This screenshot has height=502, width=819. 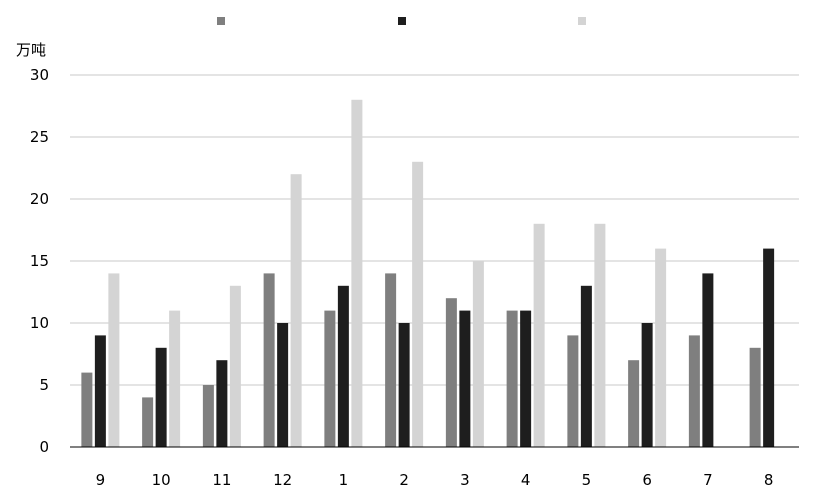 I want to click on y-tick-label: 20, so click(x=39, y=199).